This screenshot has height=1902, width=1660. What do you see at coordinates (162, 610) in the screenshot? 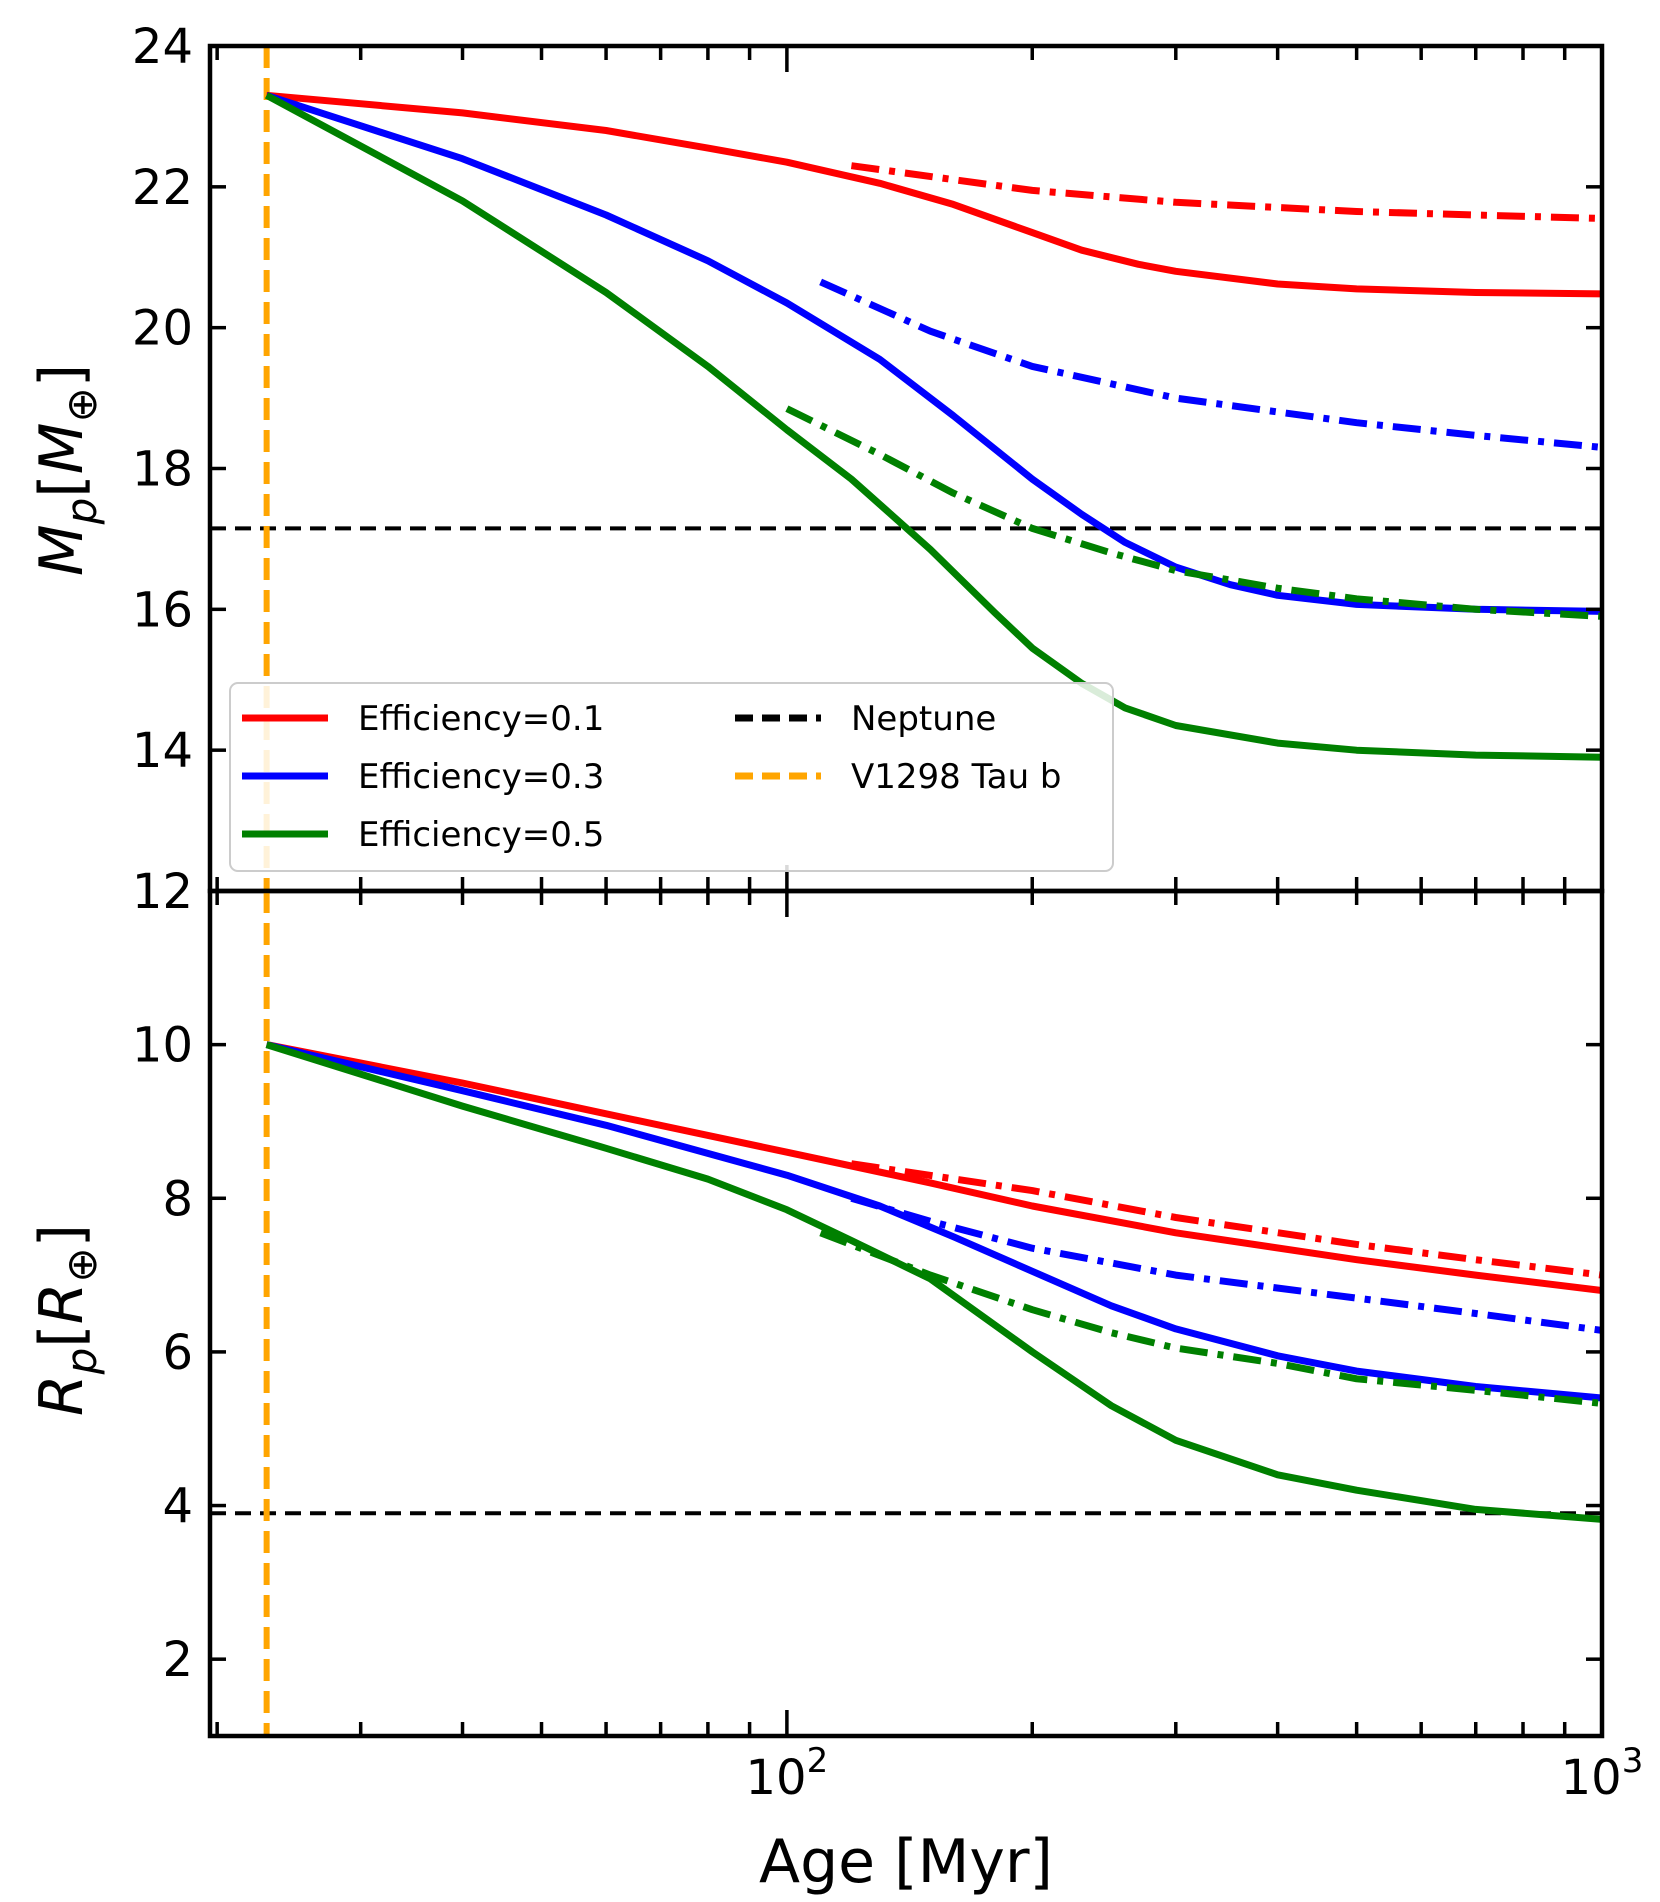
I see `mass-ytick-label: 16` at bounding box center [162, 610].